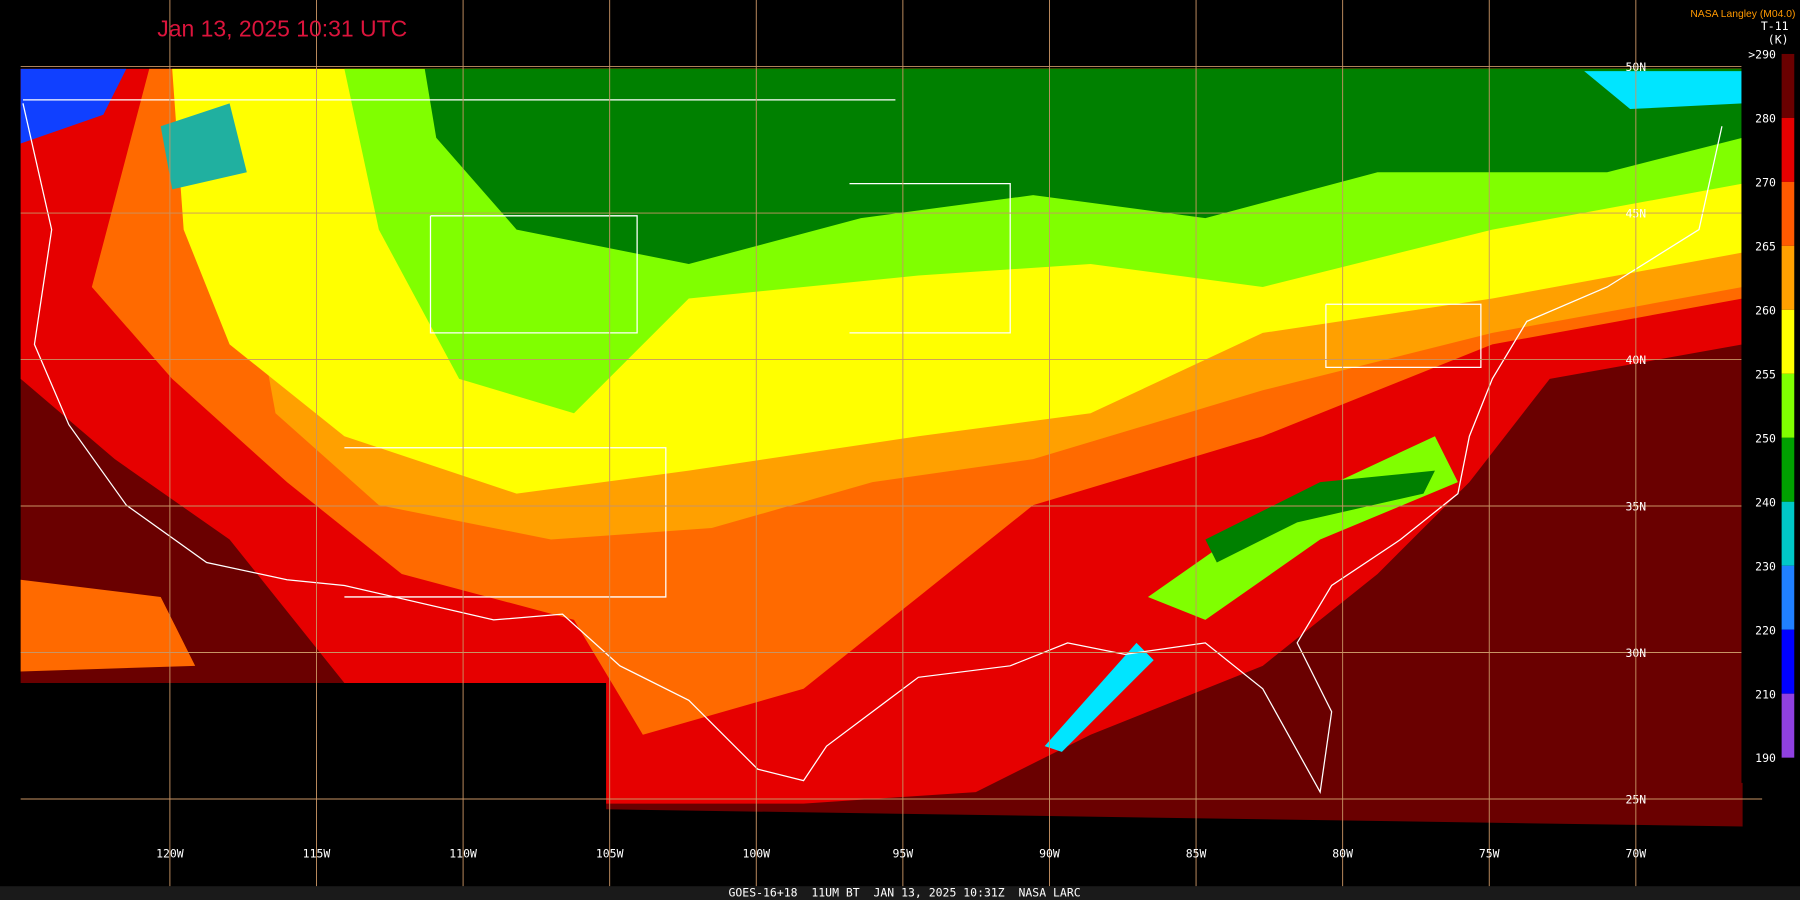  Describe the element at coordinates (1765, 566) in the screenshot. I see `colorbar-tick-label: 230` at that location.